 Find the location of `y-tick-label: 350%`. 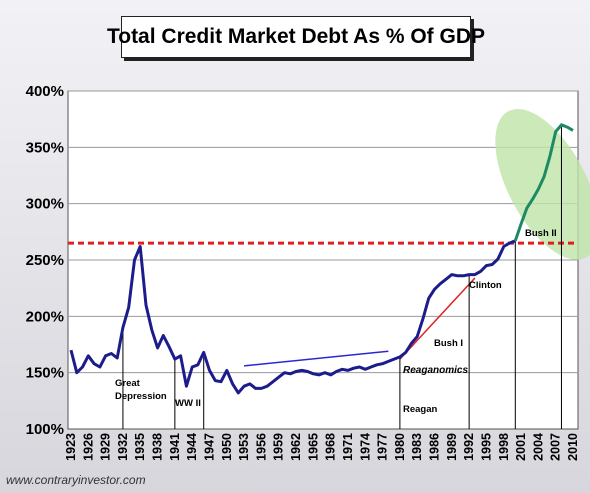

y-tick-label: 350% is located at coordinates (45, 147).